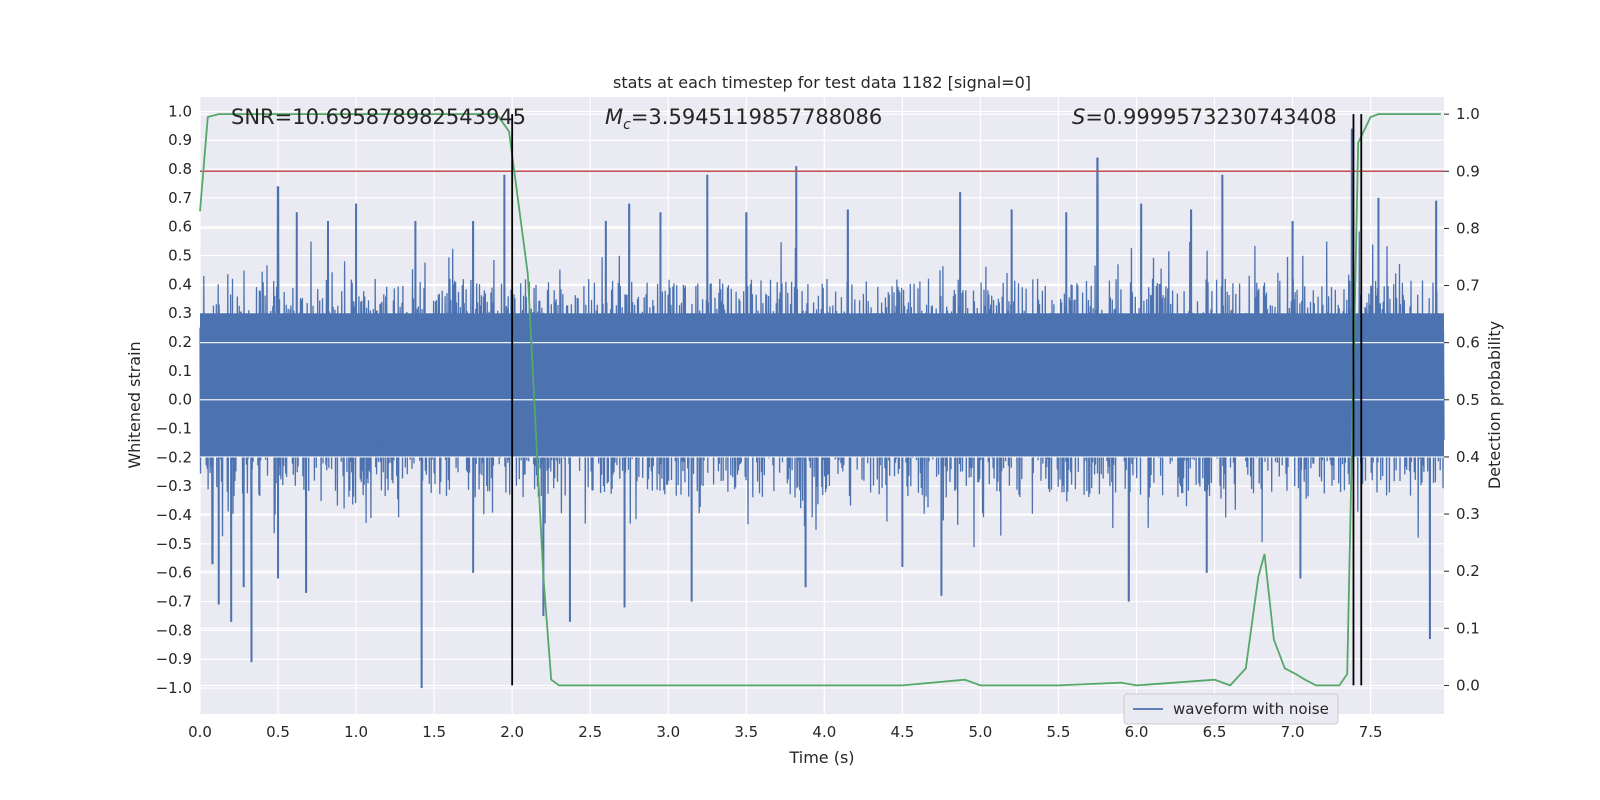 This screenshot has height=800, width=1600. Describe the element at coordinates (180, 256) in the screenshot. I see `y-tick-label: 0.5` at that location.